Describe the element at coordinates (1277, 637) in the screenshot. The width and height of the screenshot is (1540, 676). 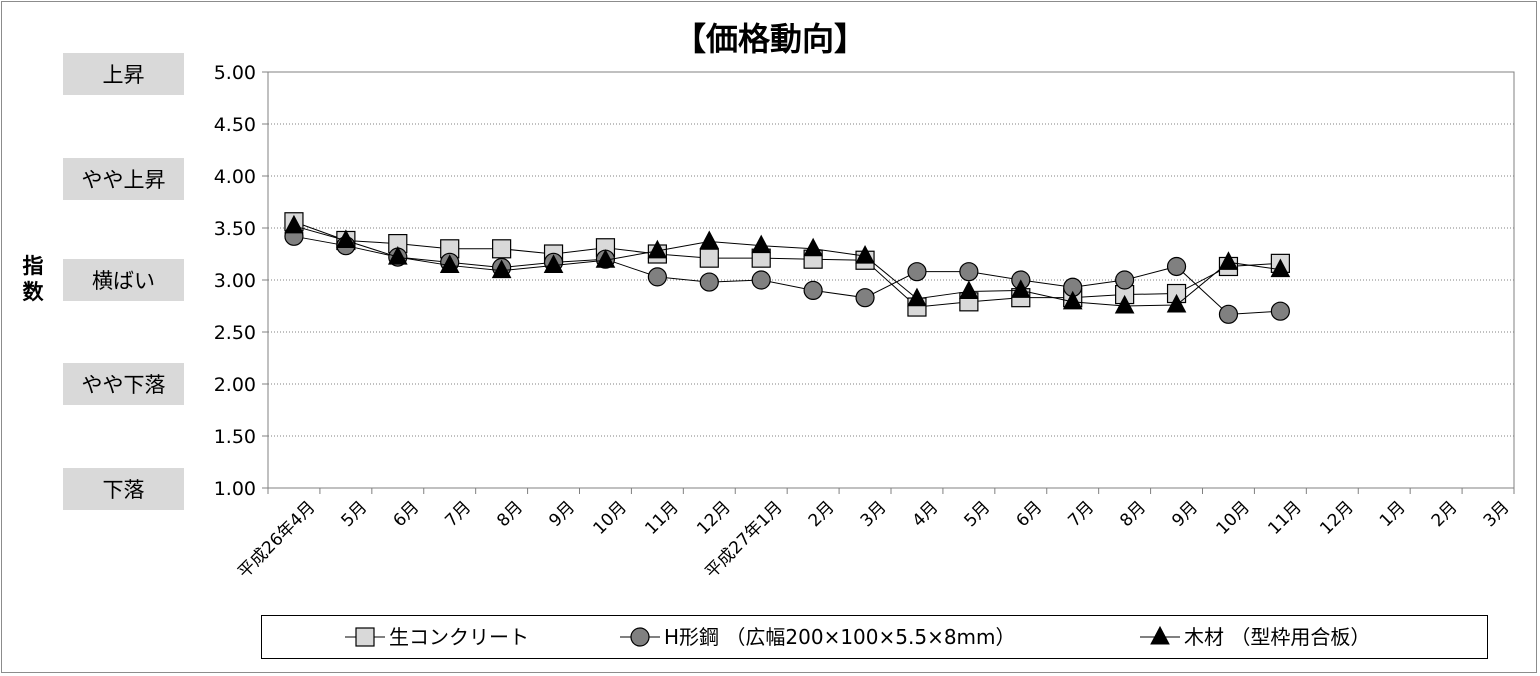
I see `legend-label: 木材 （型枠用合板）` at that location.